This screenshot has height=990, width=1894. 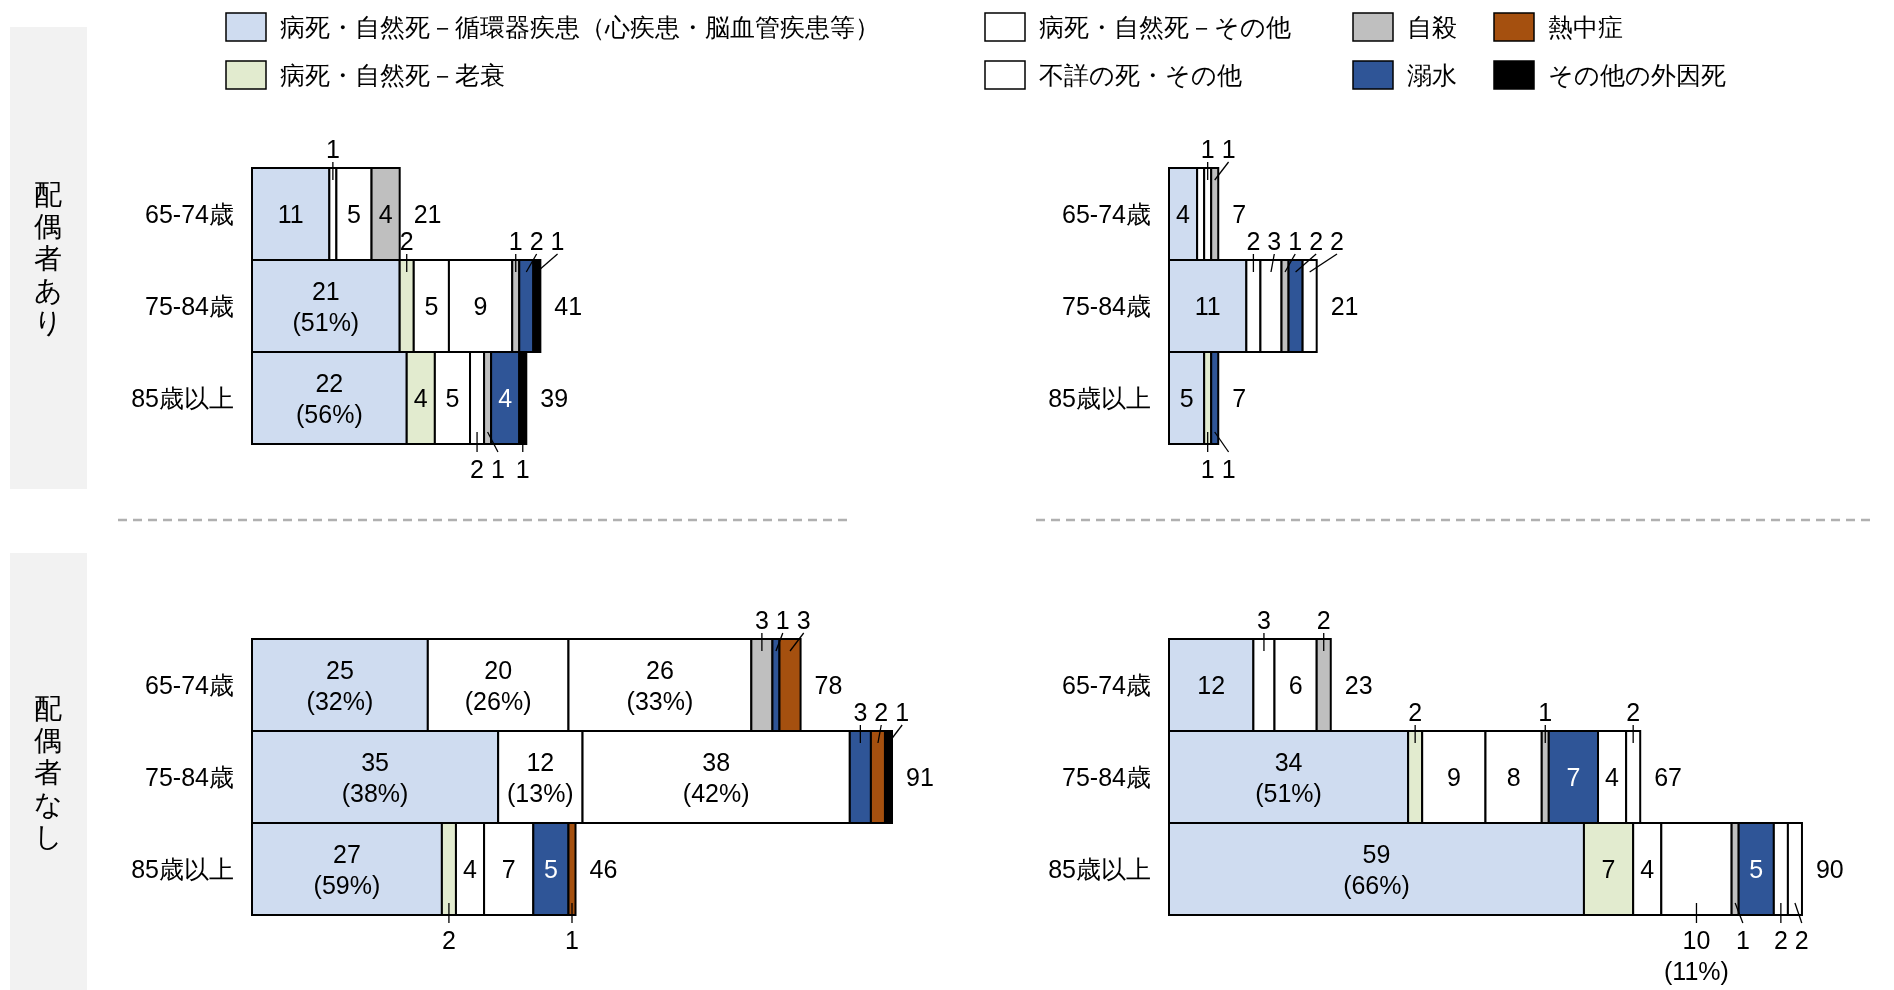 I want to click on y-axis-title: 配偶者あり, so click(x=48, y=258).